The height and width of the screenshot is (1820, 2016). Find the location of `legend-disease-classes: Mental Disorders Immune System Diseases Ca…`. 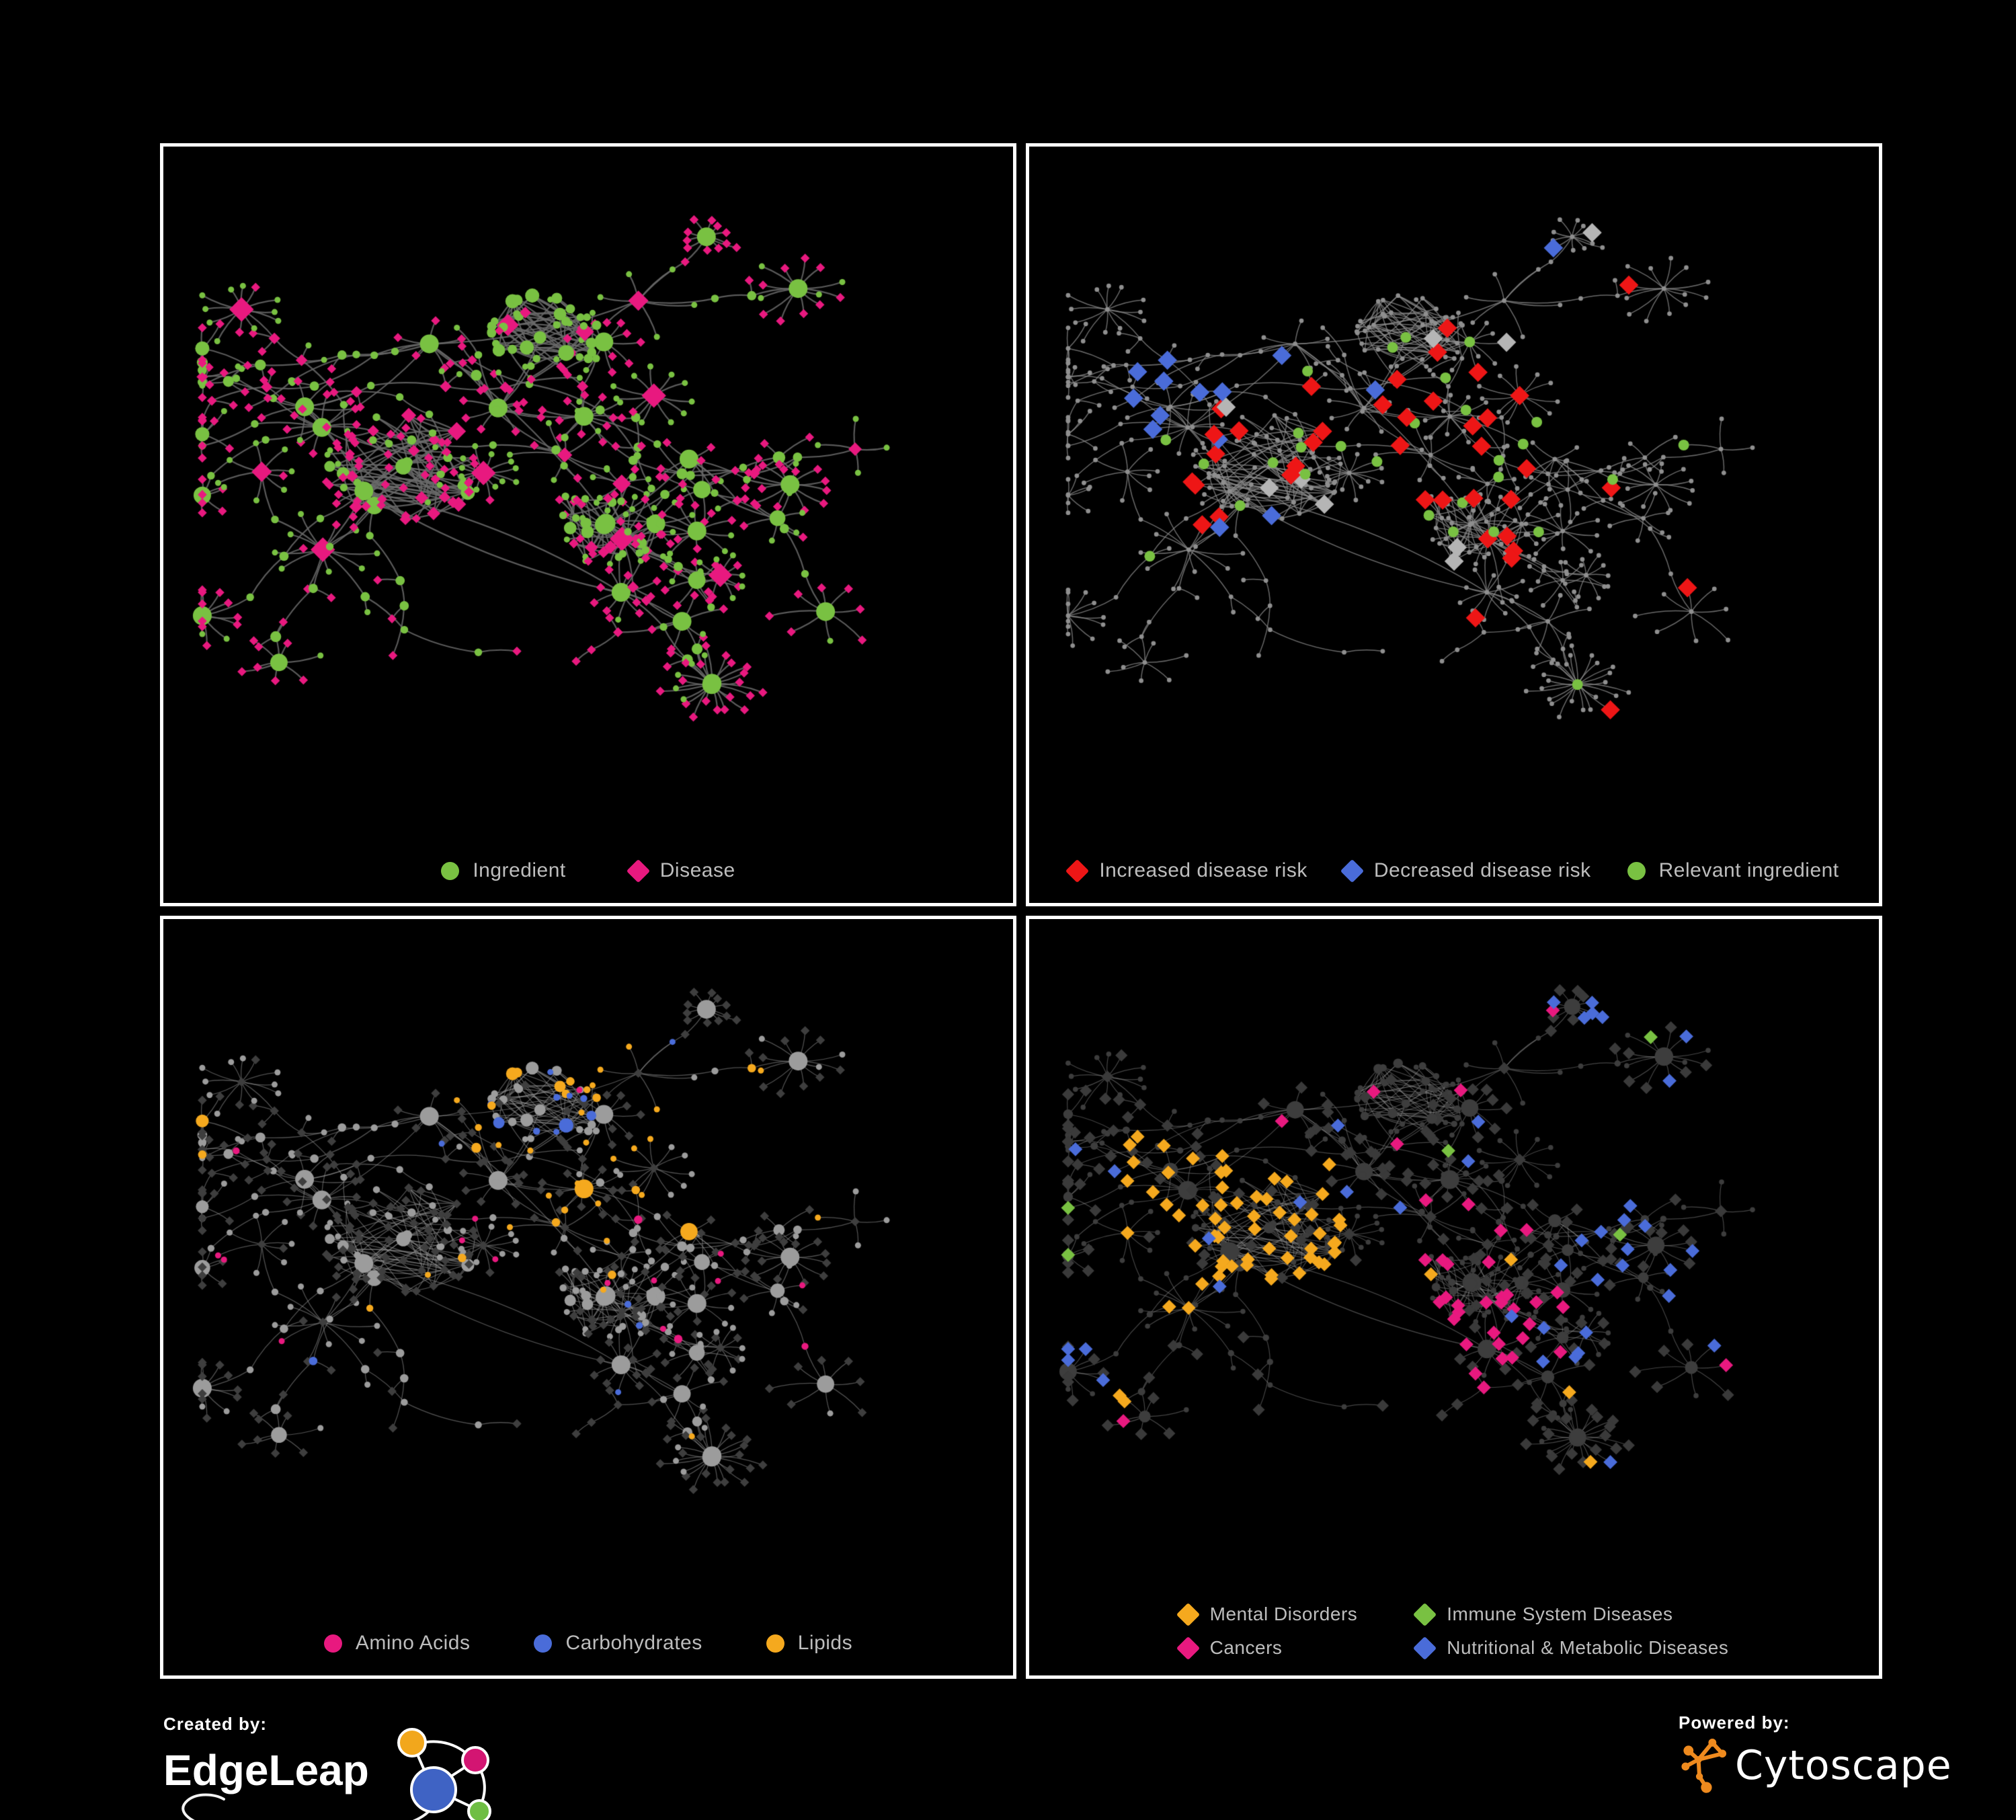

legend-disease-classes: Mental Disorders Immune System Diseases Ca… is located at coordinates (1454, 1631).